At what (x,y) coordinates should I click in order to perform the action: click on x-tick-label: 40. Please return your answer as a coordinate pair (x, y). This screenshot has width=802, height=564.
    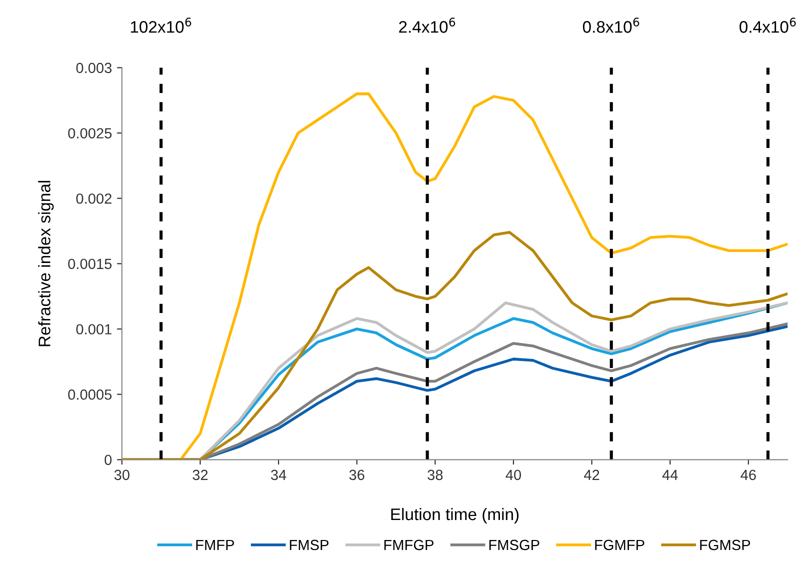
    Looking at the image, I should click on (514, 475).